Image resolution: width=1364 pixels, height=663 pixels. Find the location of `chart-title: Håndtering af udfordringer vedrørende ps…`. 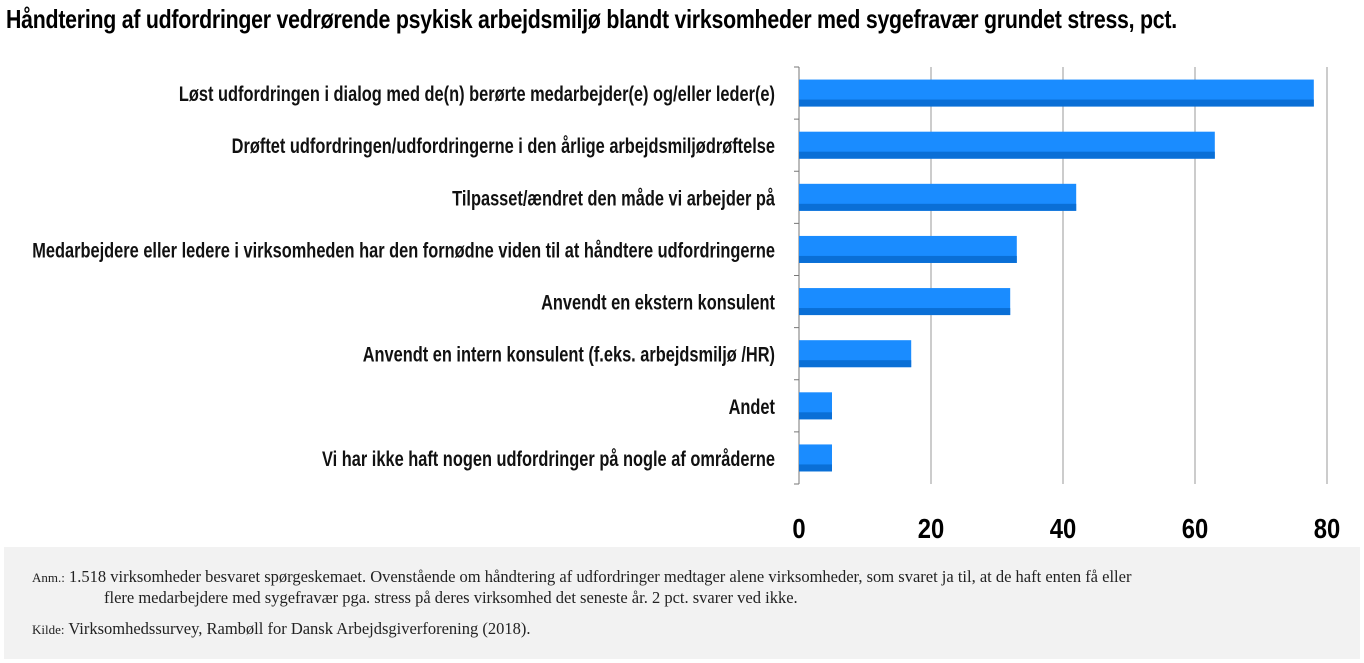

chart-title: Håndtering af udfordringer vedrørende ps… is located at coordinates (591, 19).